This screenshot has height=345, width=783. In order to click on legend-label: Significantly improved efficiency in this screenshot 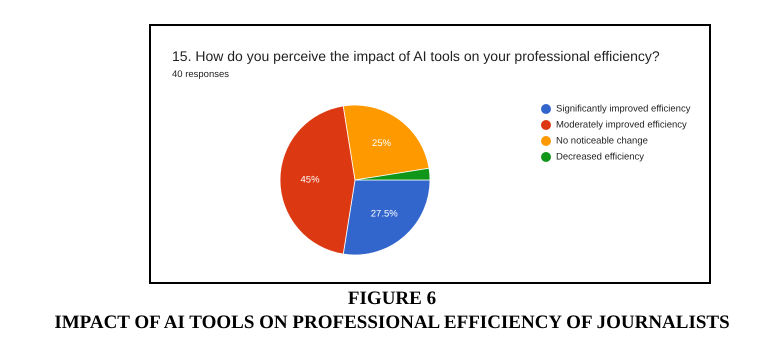, I will do `click(623, 109)`.